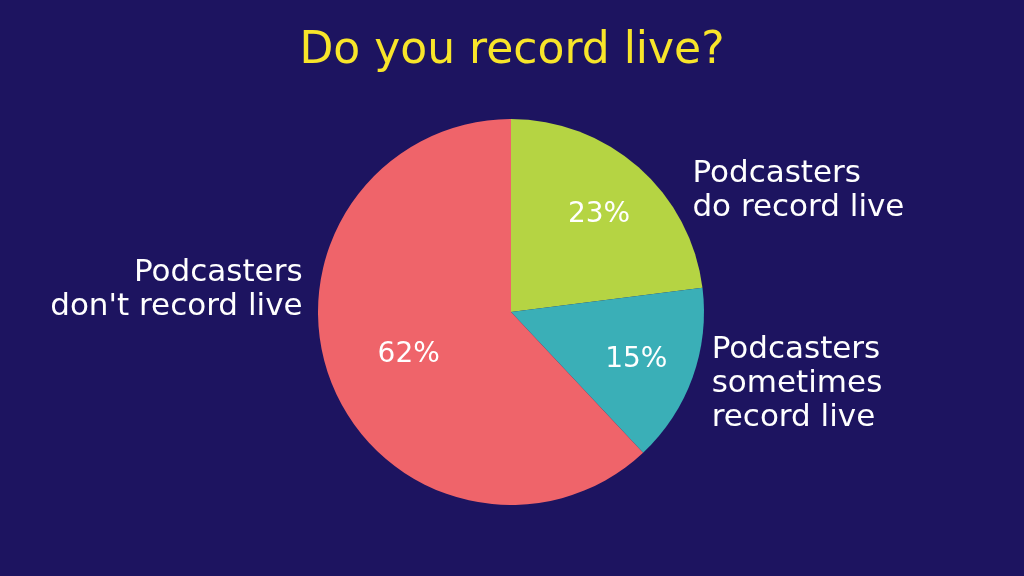 This screenshot has width=1024, height=576. I want to click on chart-title: Do you record live?, so click(512, 47).